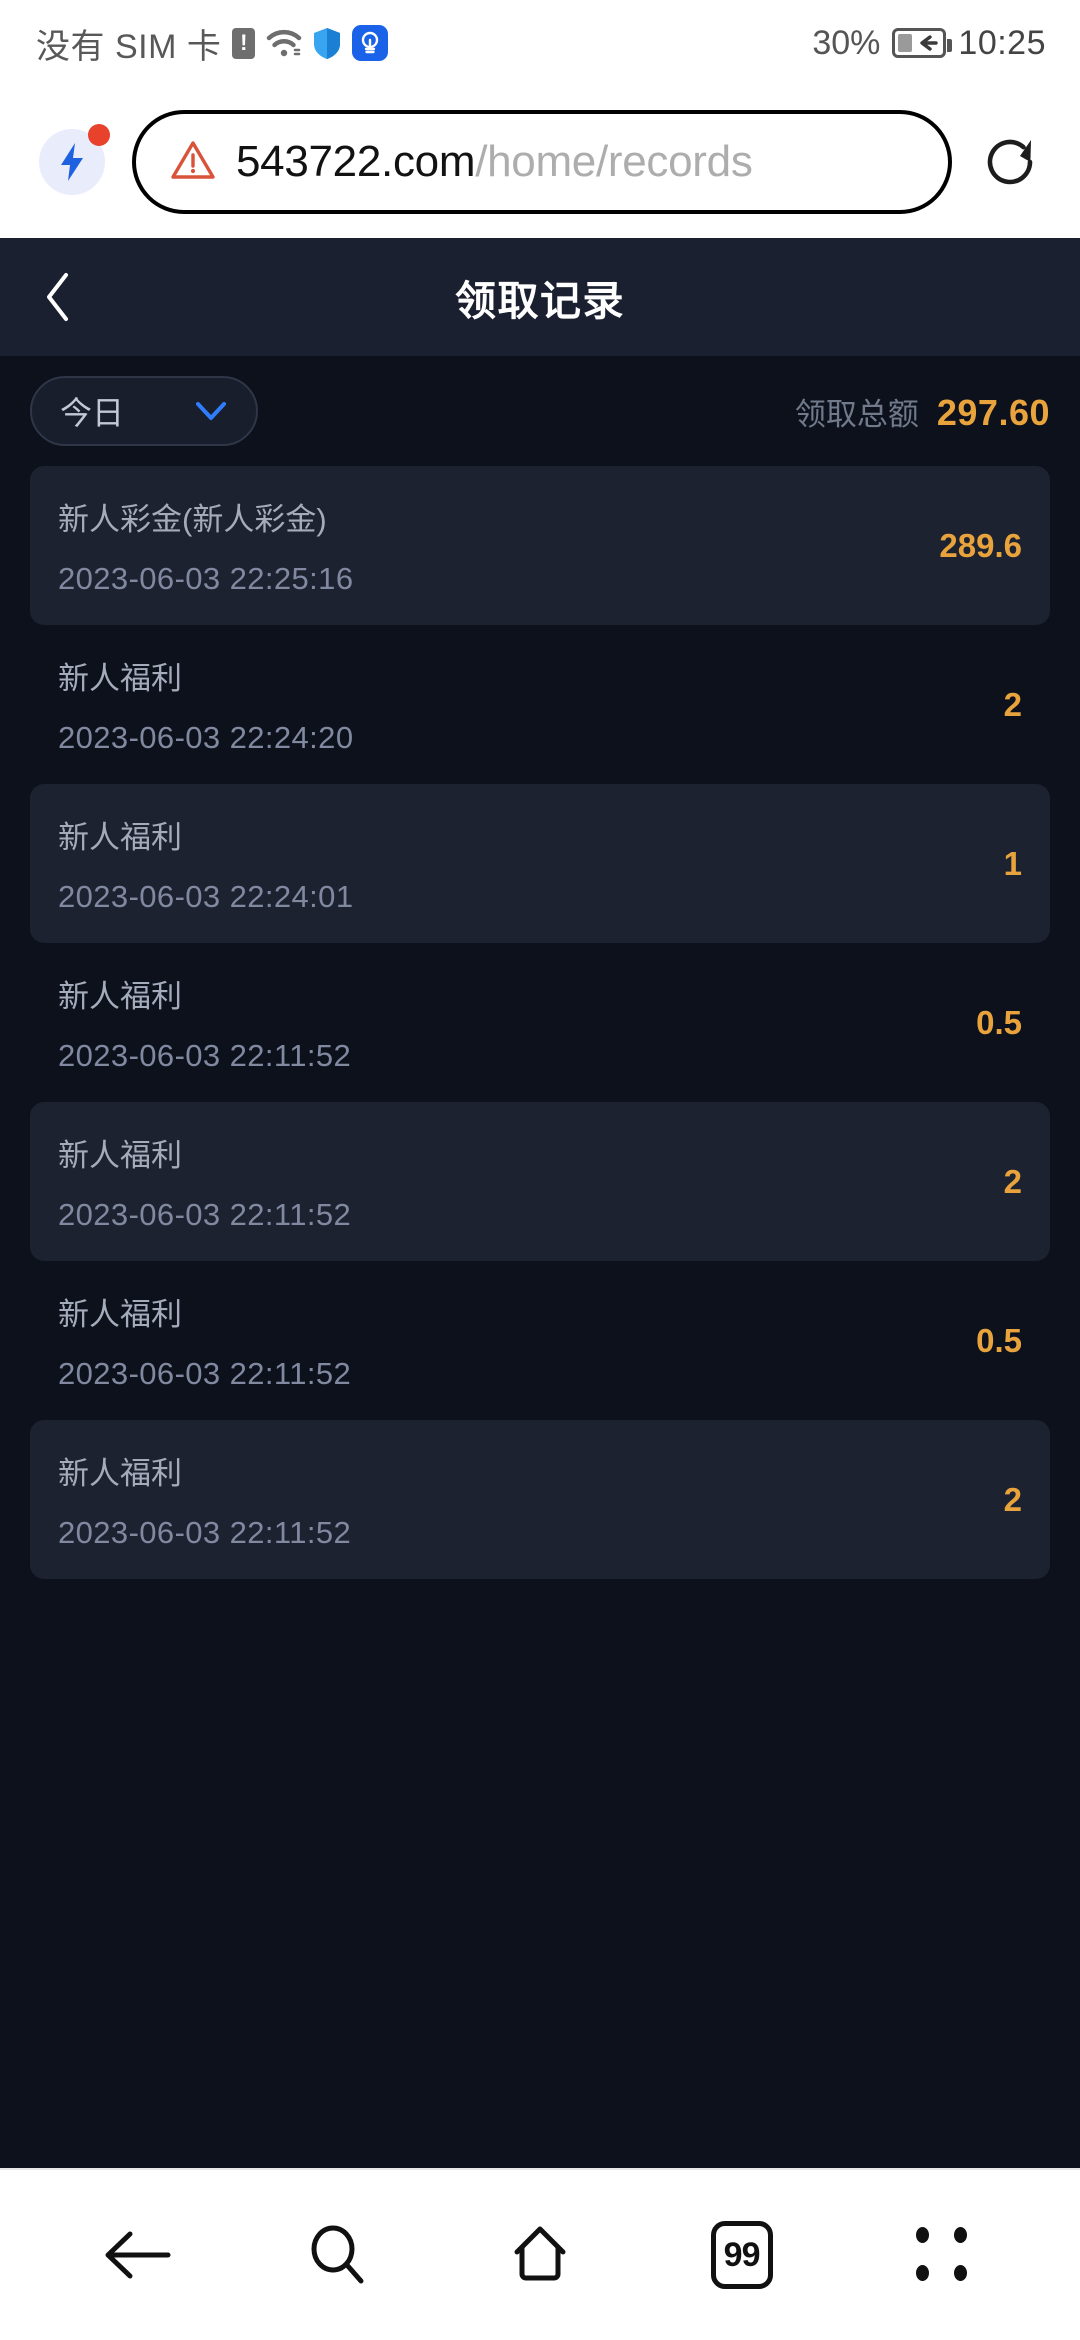  Describe the element at coordinates (943, 2255) in the screenshot. I see `more-options-icon` at that location.